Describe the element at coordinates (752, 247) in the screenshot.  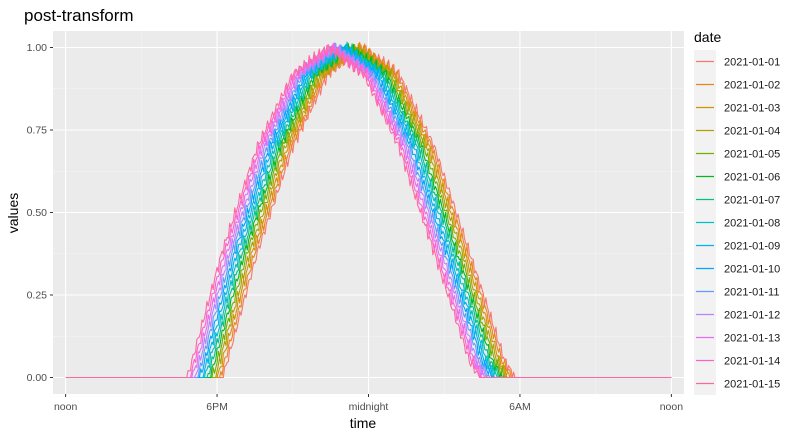
I see `legend-label: 2021-01-09` at that location.